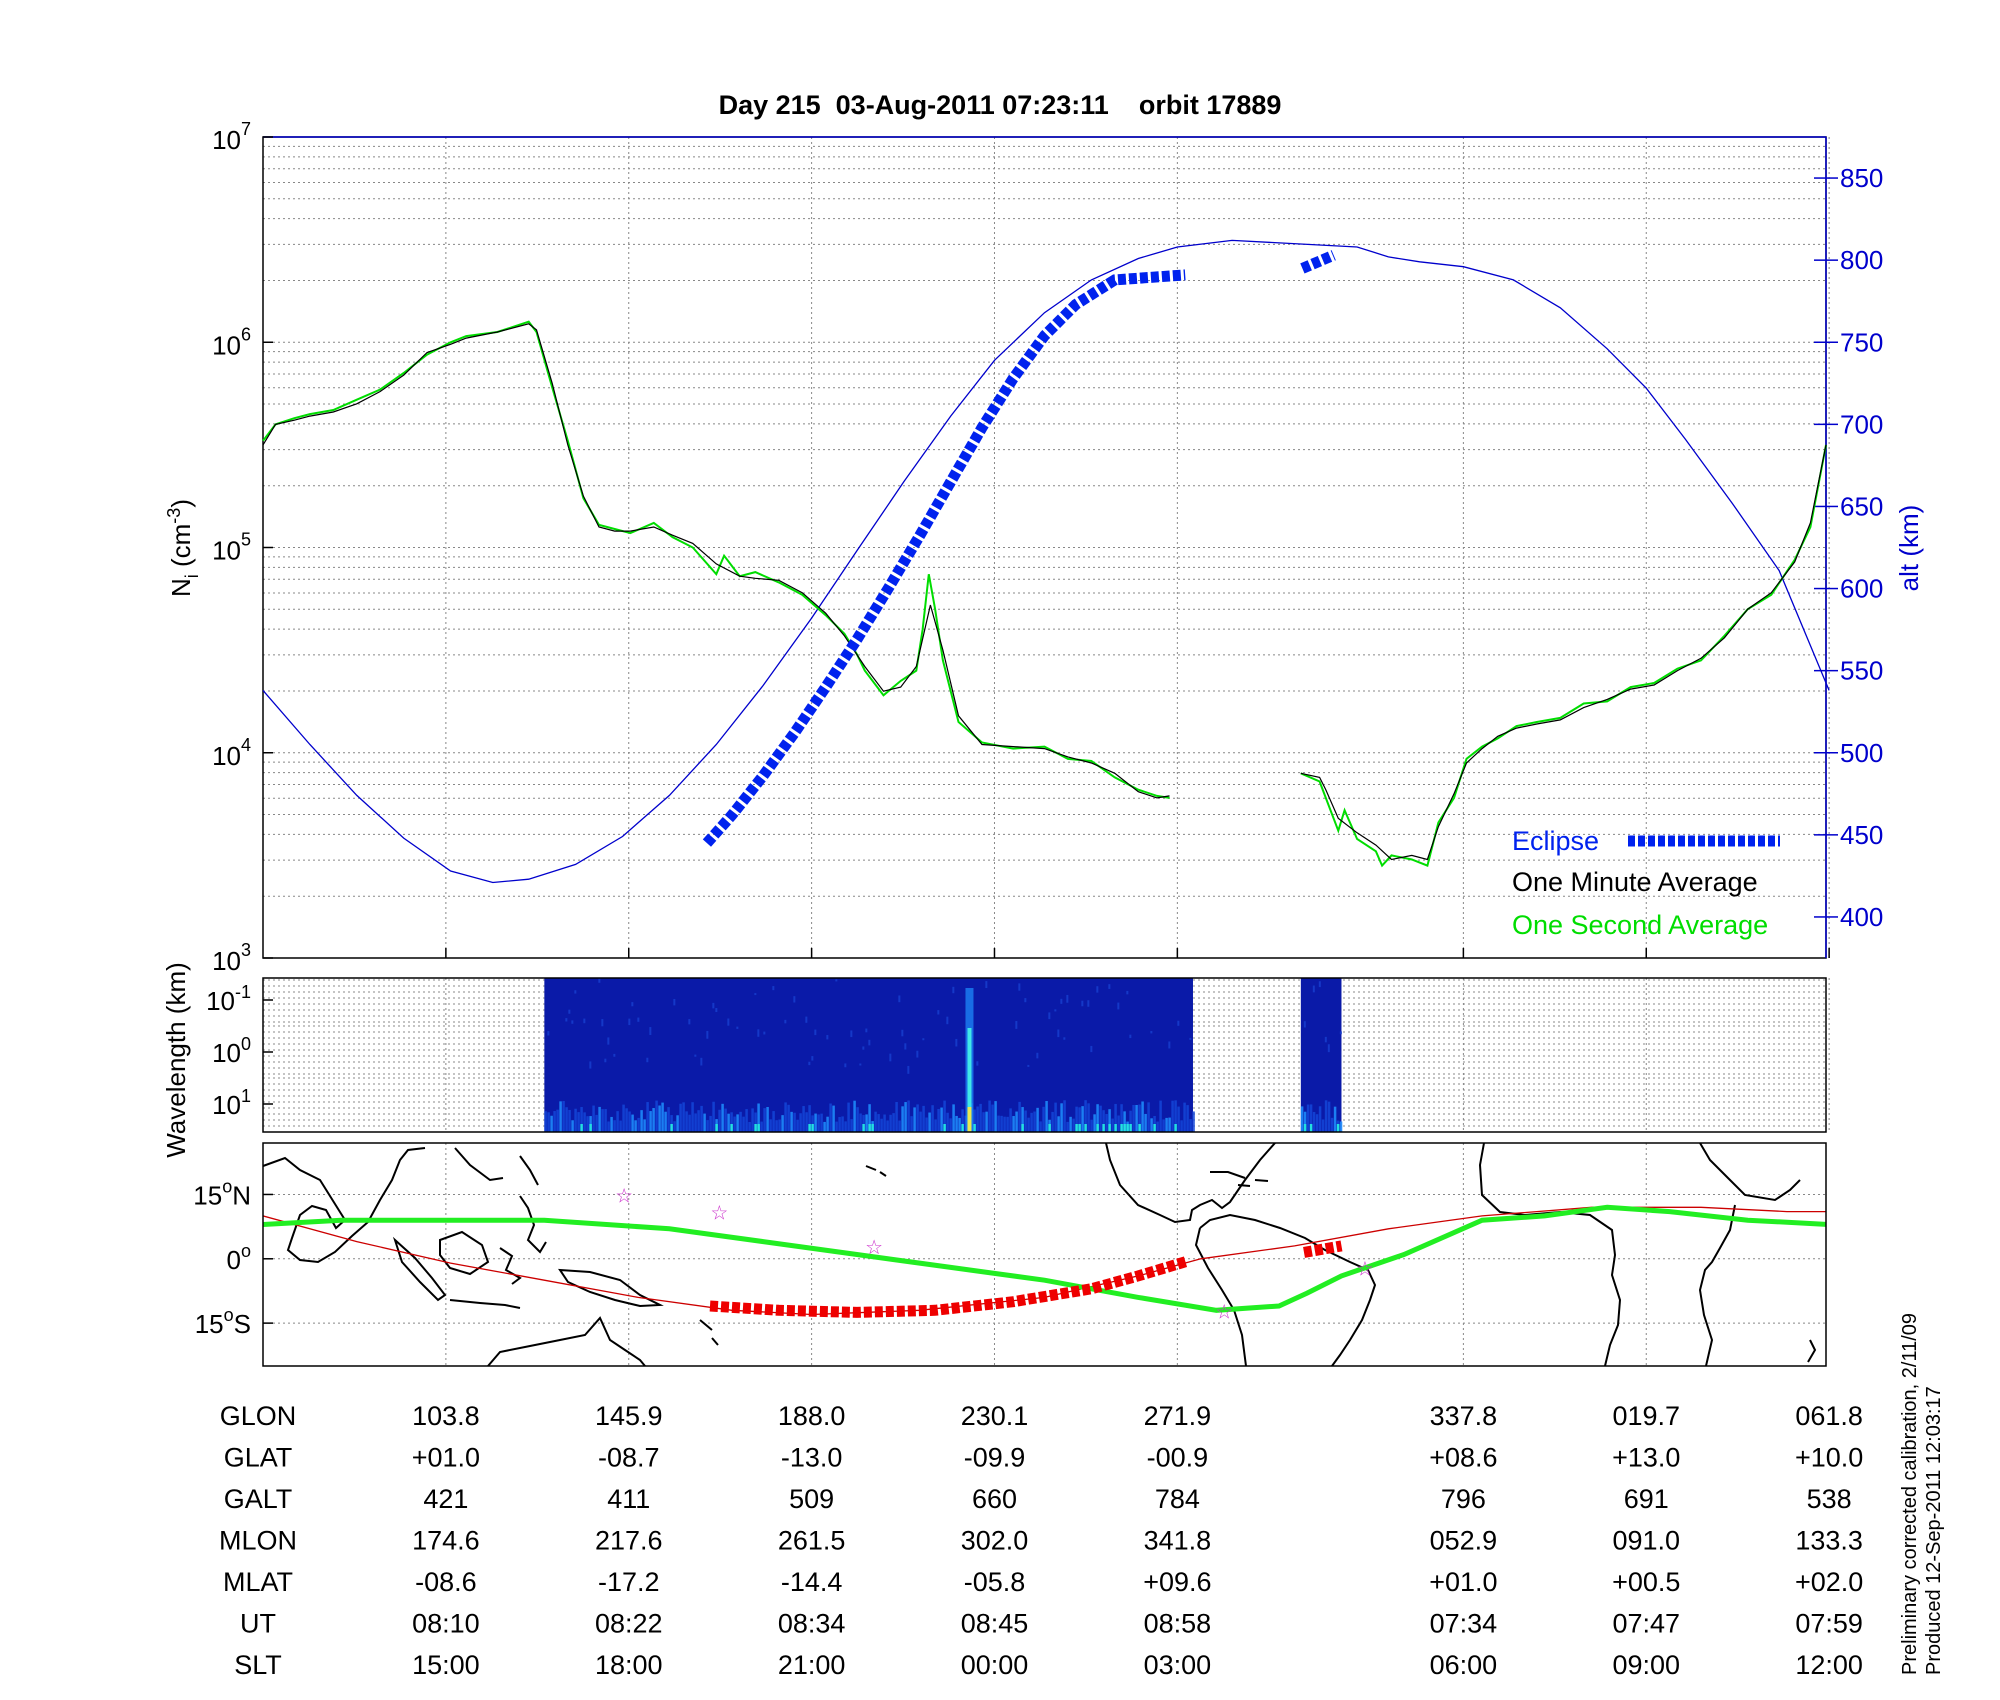  I want to click on table-cell: 691, so click(1646, 1499).